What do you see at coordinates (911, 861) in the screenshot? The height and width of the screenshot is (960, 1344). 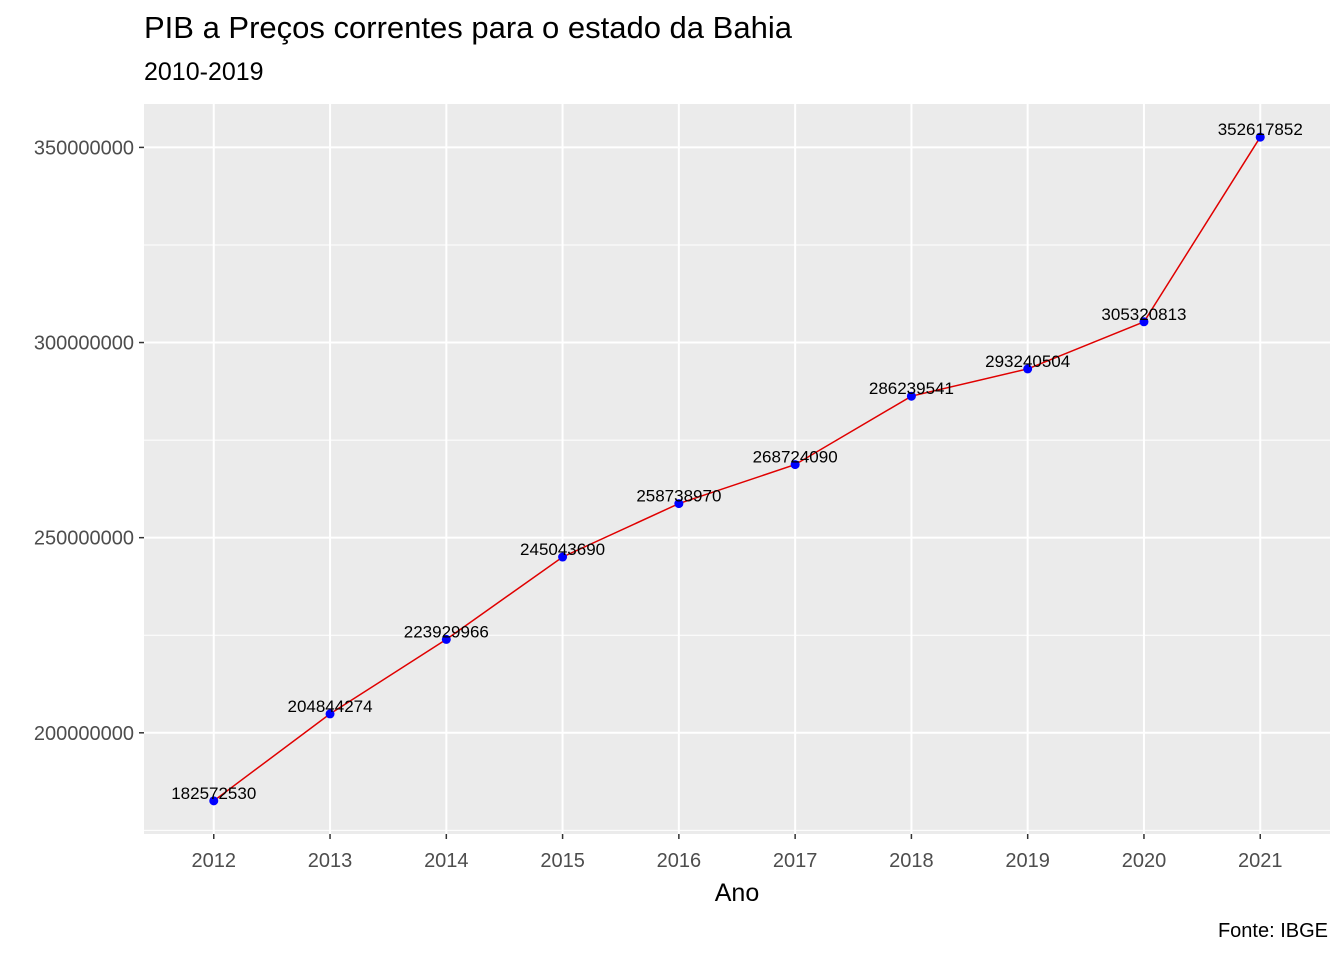 I see `x-tick-label: 2018` at bounding box center [911, 861].